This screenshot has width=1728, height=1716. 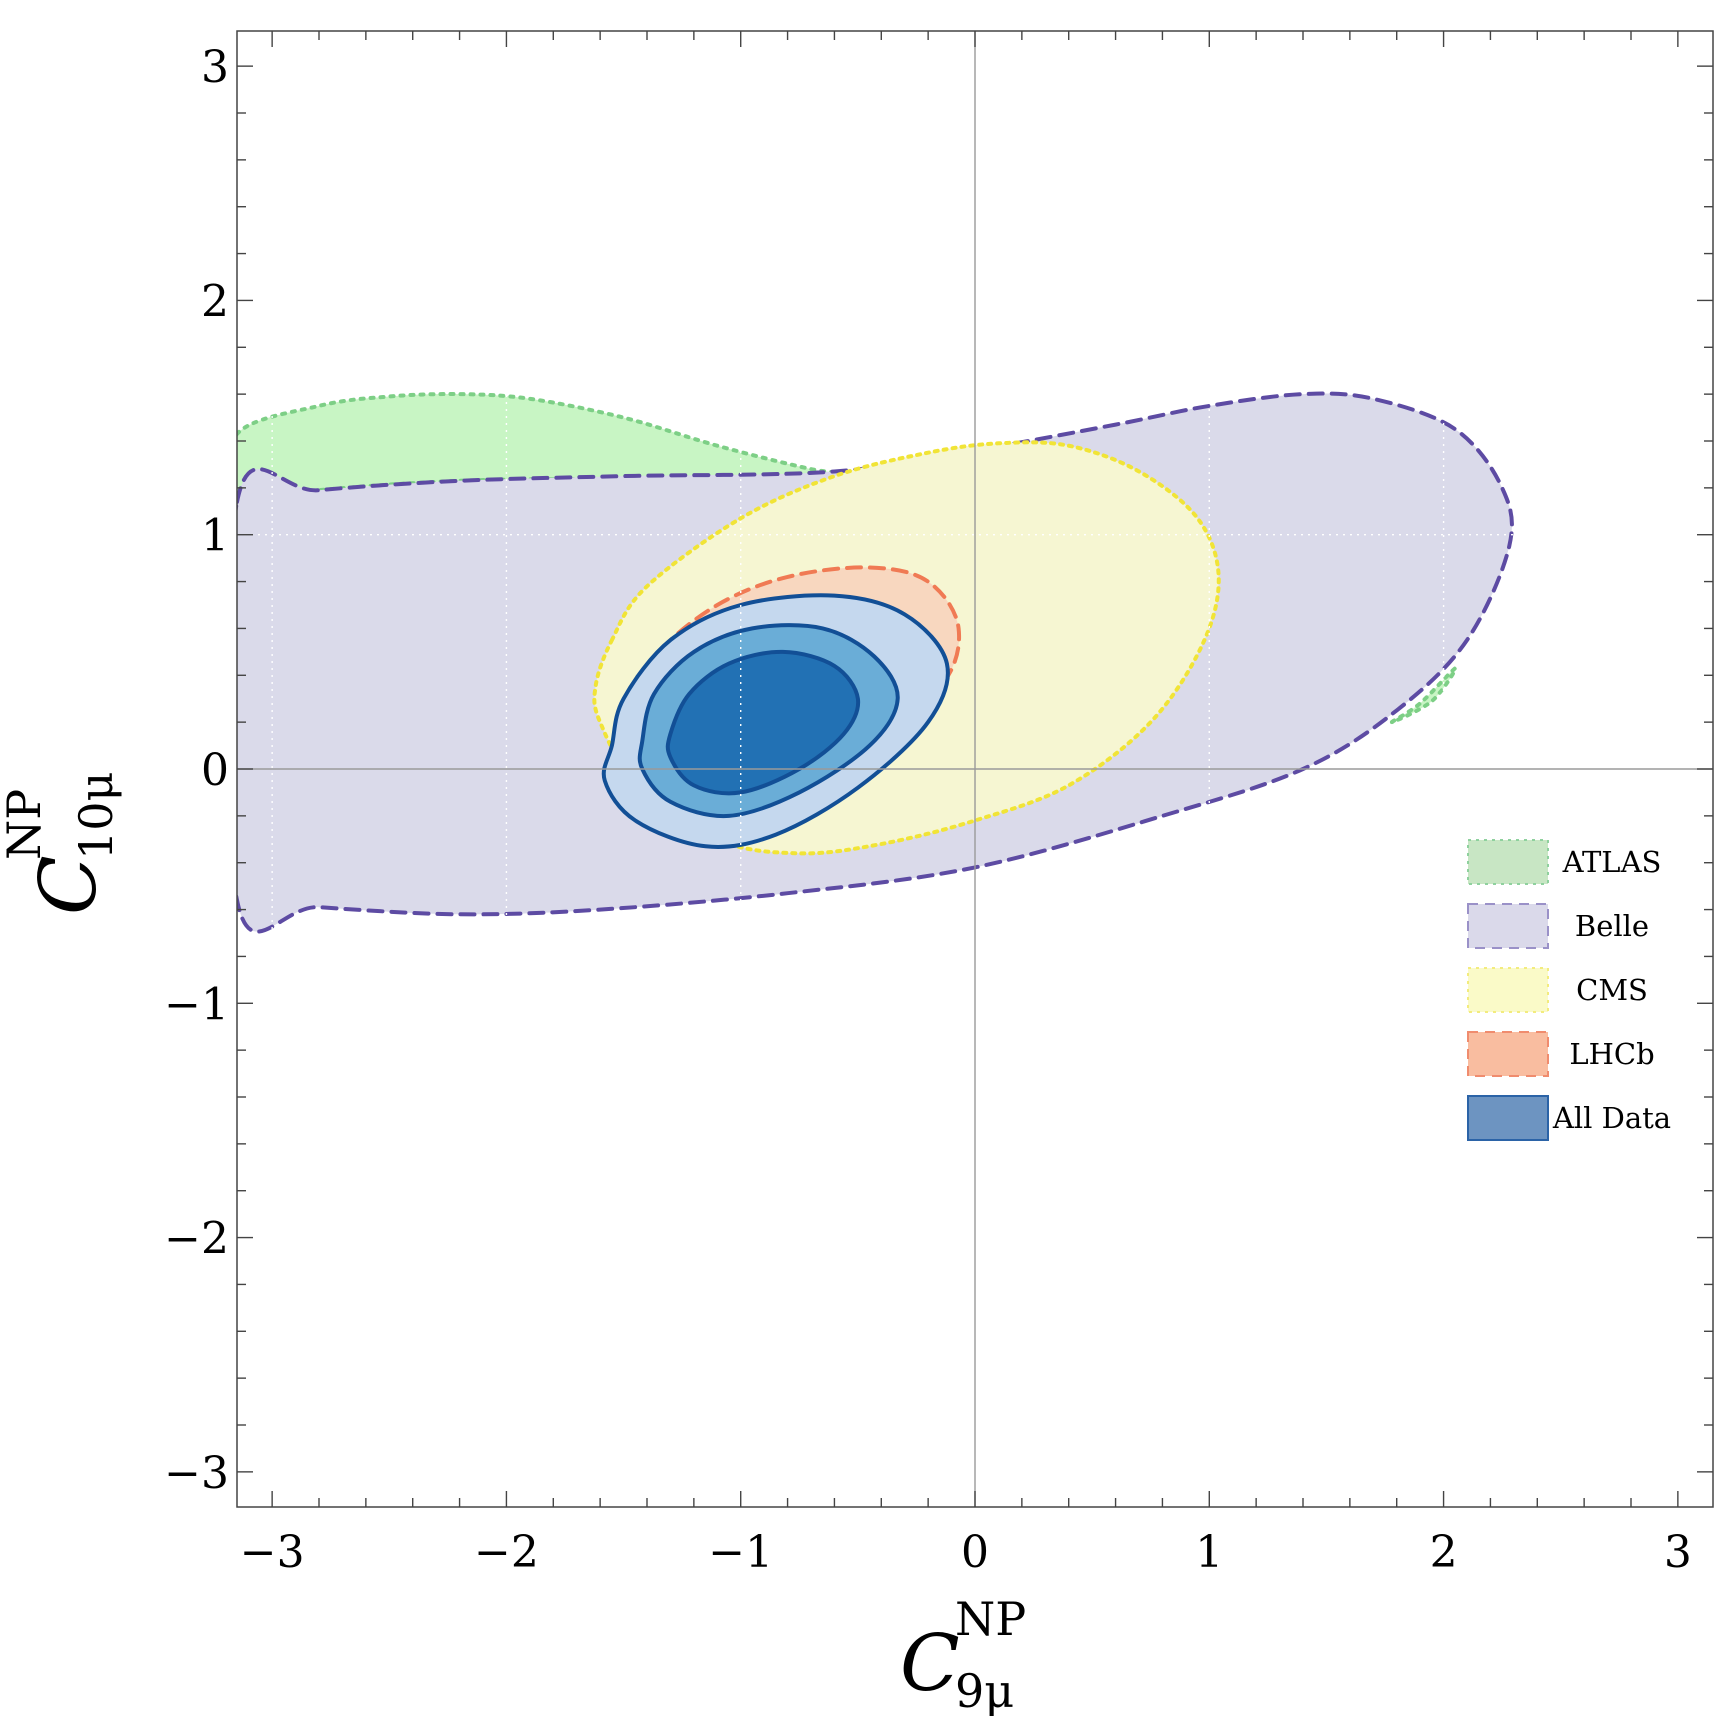 What do you see at coordinates (272, 1552) in the screenshot?
I see `x-tick-label: −3` at bounding box center [272, 1552].